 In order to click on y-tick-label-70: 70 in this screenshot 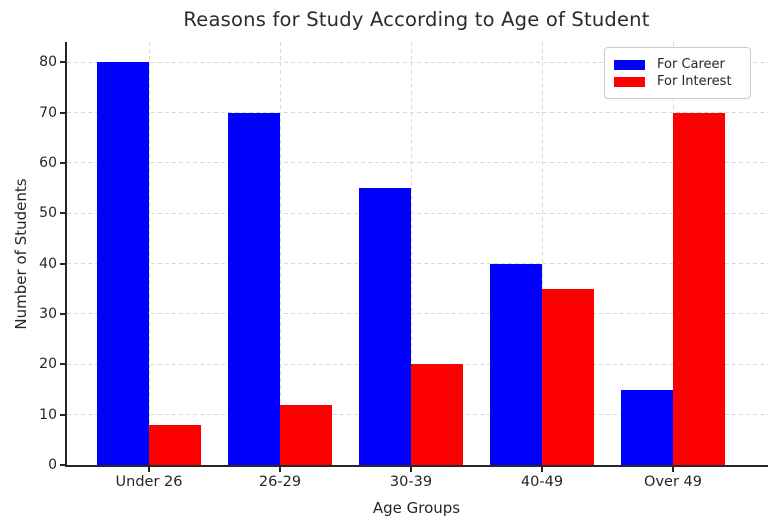, I will do `click(48, 112)`.